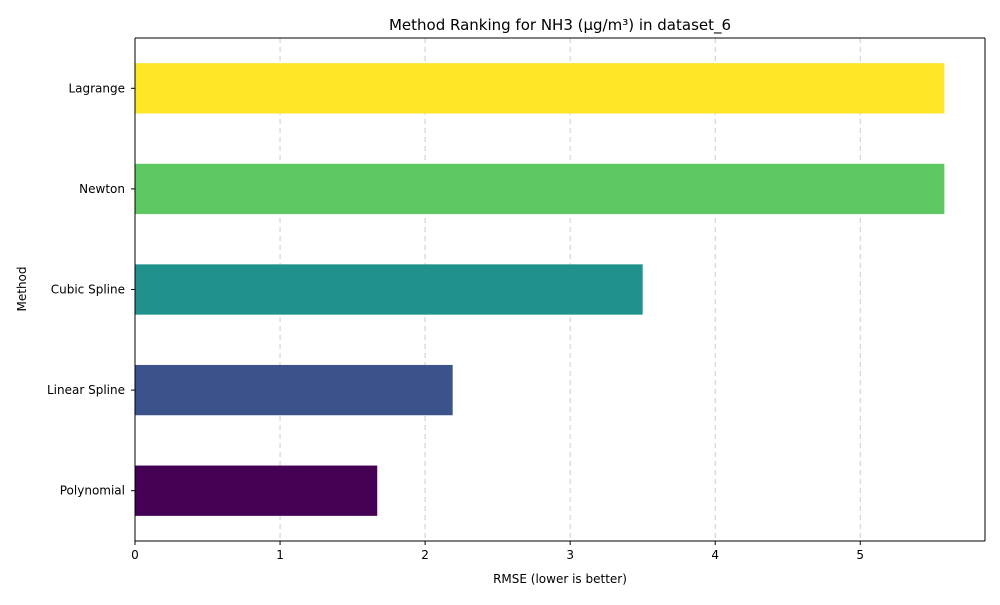 This screenshot has width=1000, height=605. I want to click on x-tick-label: 2, so click(425, 555).